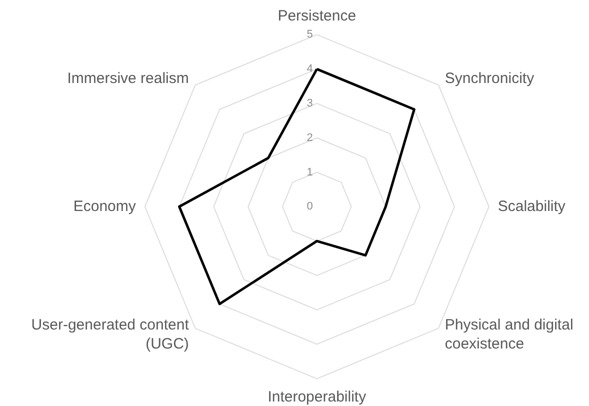 The width and height of the screenshot is (589, 406). What do you see at coordinates (317, 16) in the screenshot?
I see `spoke-label: Persistence` at bounding box center [317, 16].